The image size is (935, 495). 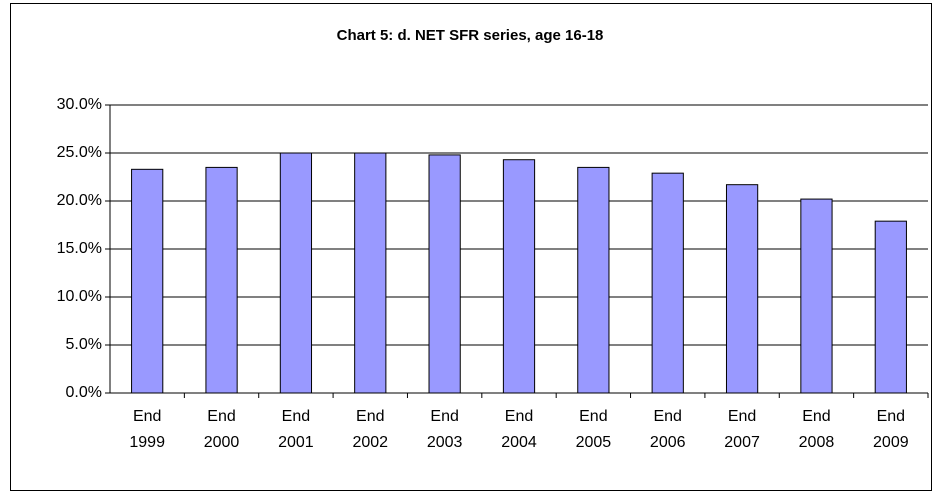 What do you see at coordinates (594, 429) in the screenshot?
I see `x-tick-label: End 2005` at bounding box center [594, 429].